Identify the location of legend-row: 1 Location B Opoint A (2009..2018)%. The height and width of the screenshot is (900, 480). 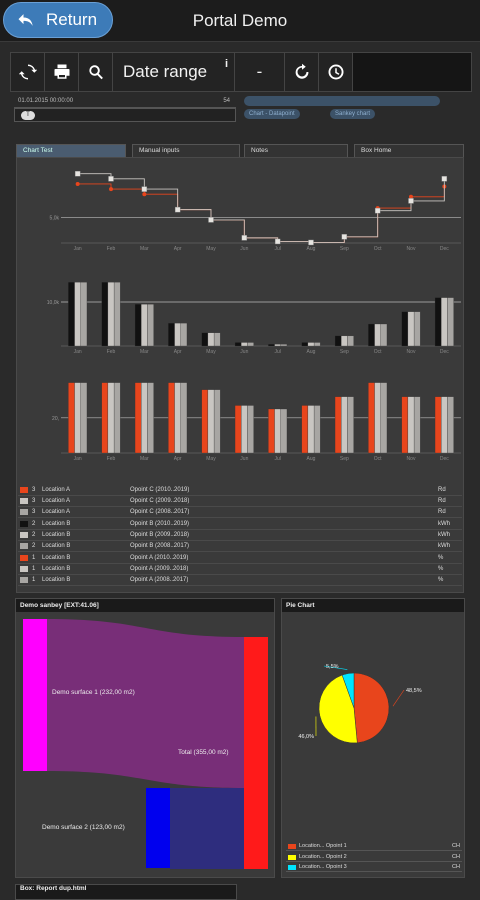
(240, 569).